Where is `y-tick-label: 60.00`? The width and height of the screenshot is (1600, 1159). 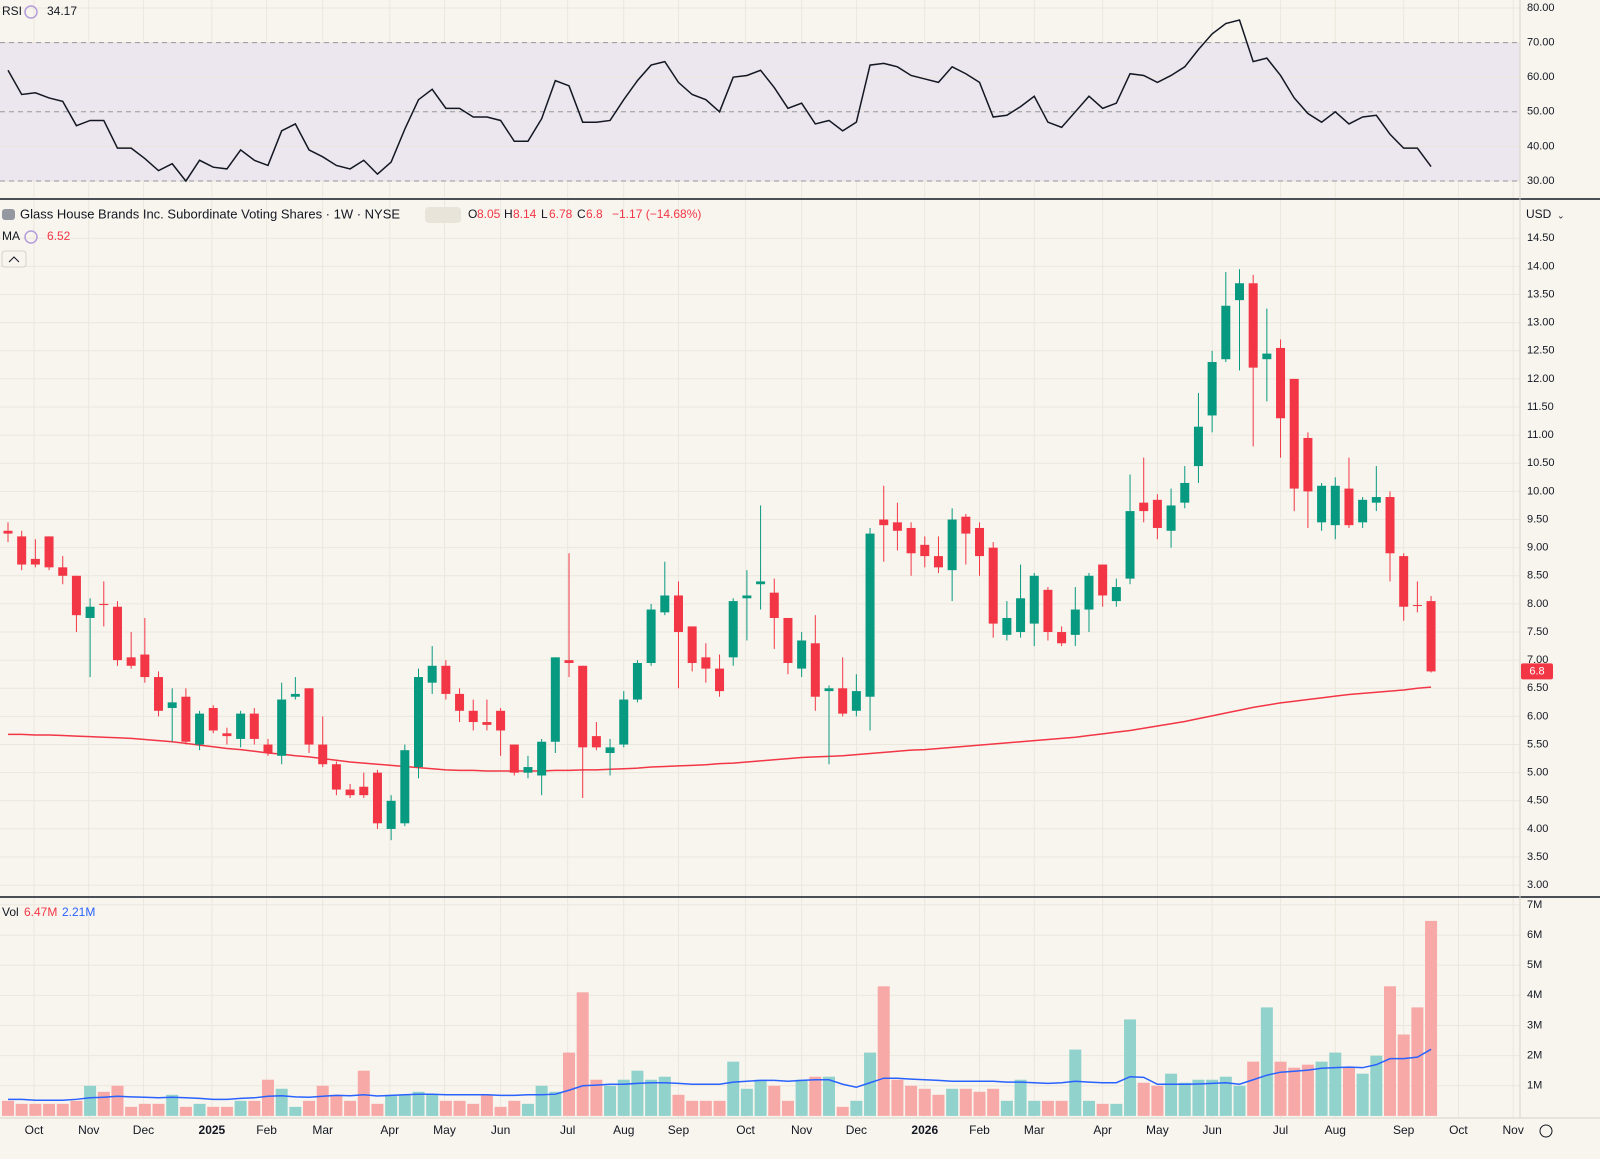 y-tick-label: 60.00 is located at coordinates (1541, 77).